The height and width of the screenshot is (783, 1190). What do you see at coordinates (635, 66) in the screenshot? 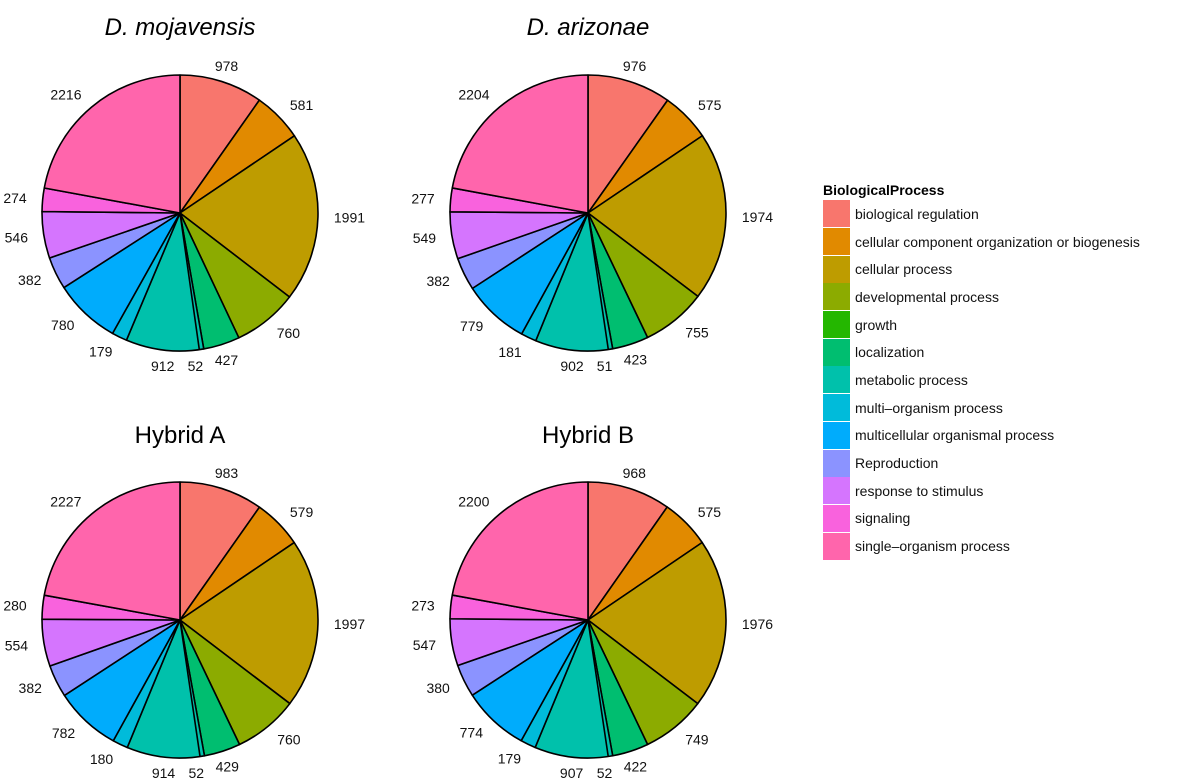
I see `slice-label: 976` at bounding box center [635, 66].